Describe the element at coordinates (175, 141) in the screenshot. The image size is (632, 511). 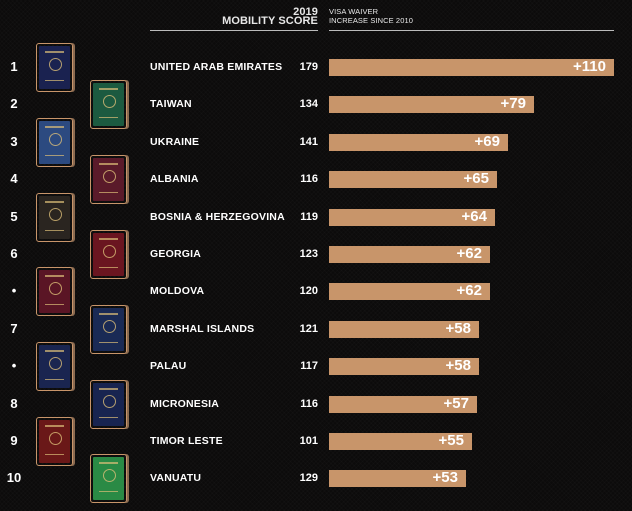
I see `country-name: UKRAINE` at that location.